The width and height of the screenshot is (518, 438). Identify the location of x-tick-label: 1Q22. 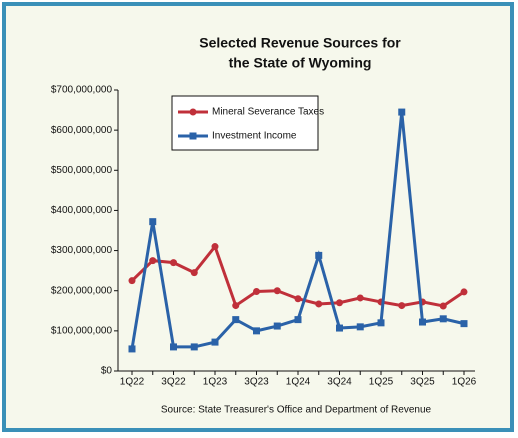
(132, 382).